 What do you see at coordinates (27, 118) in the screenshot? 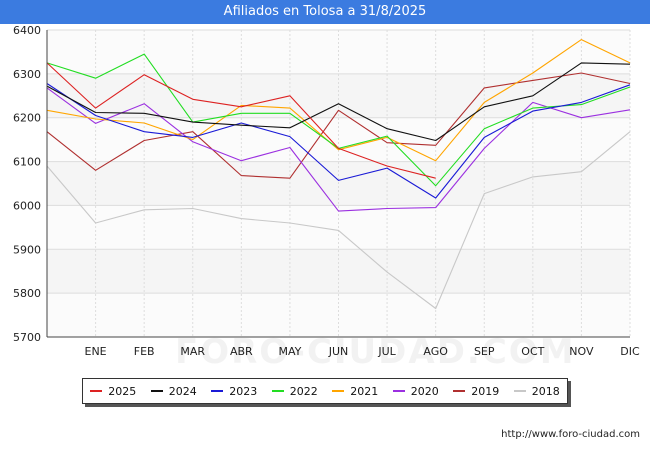
I see `y-tick-label: 6200` at bounding box center [27, 118].